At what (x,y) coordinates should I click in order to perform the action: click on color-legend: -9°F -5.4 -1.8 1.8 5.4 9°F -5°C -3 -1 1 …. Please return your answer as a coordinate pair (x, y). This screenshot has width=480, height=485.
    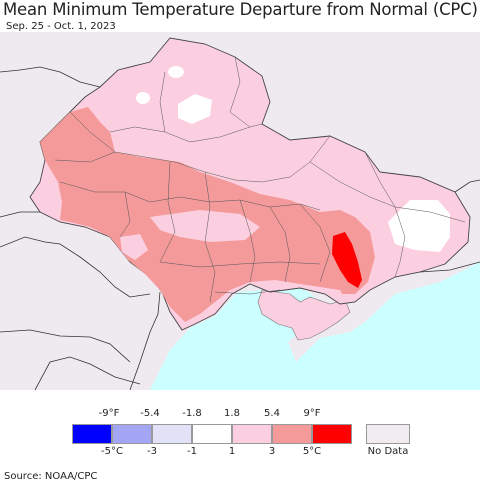
    Looking at the image, I should click on (240, 433).